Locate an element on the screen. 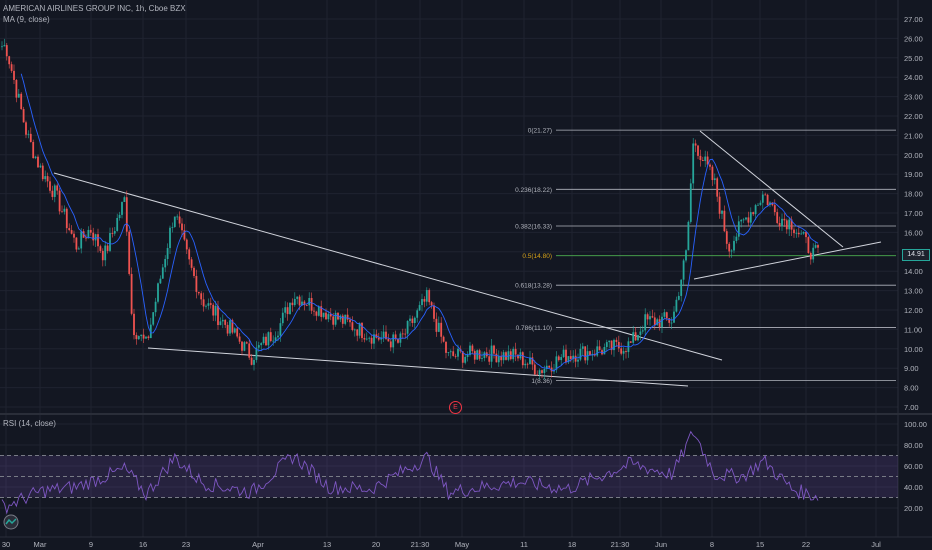  time-tick-label: May is located at coordinates (462, 544).